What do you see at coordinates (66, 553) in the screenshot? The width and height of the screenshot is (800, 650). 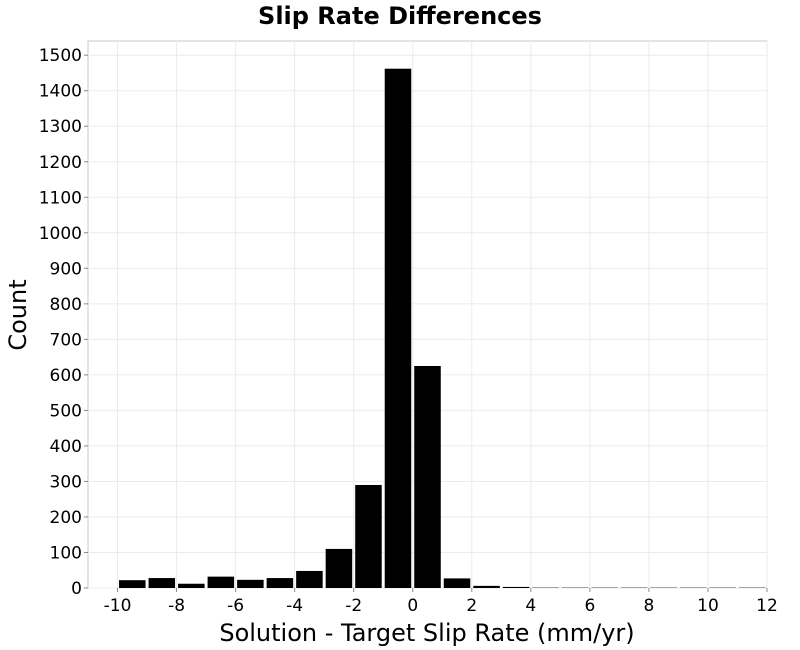 I see `y-tick-label: 100` at bounding box center [66, 553].